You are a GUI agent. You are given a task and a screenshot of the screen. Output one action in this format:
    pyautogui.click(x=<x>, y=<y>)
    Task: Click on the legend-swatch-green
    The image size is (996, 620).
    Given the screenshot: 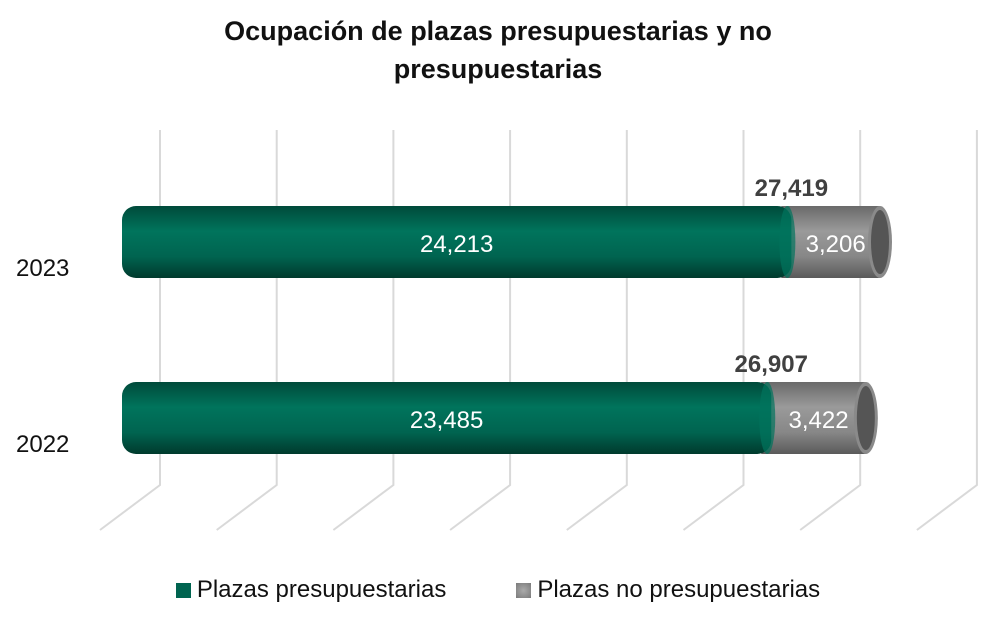 What is the action you would take?
    pyautogui.click(x=183, y=590)
    